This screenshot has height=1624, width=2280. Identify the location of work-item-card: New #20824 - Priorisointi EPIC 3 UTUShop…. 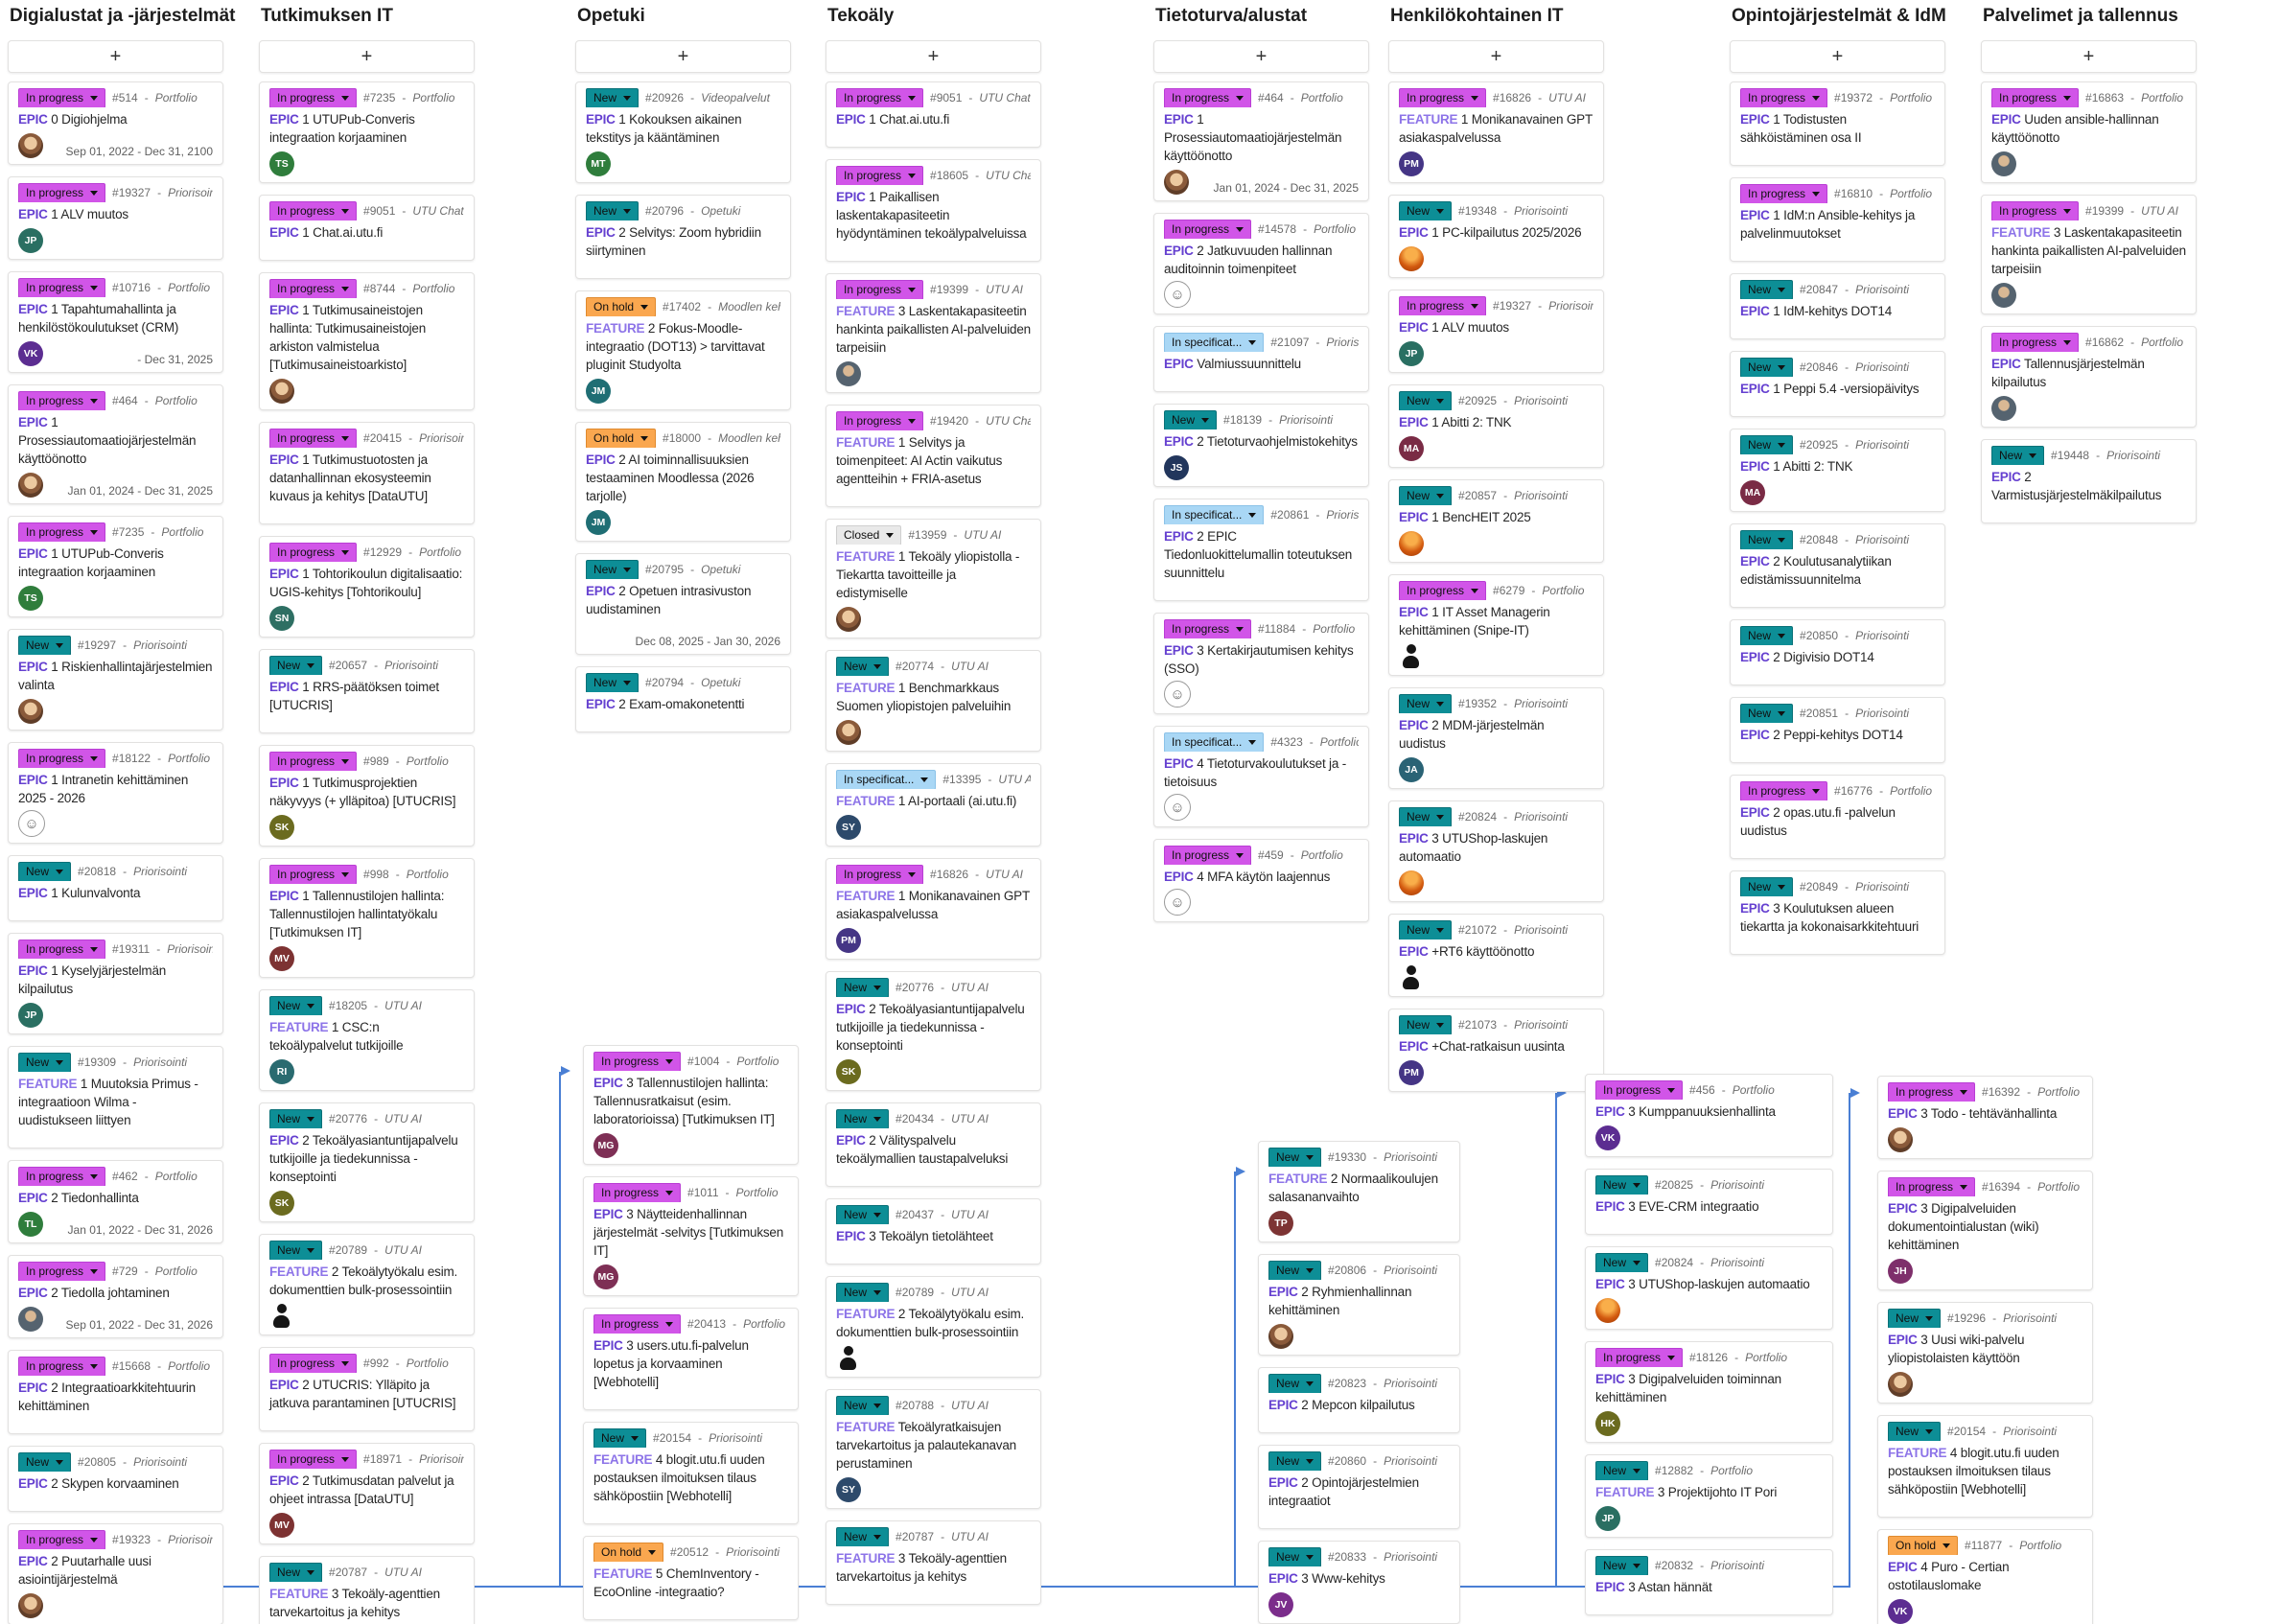
(1496, 851).